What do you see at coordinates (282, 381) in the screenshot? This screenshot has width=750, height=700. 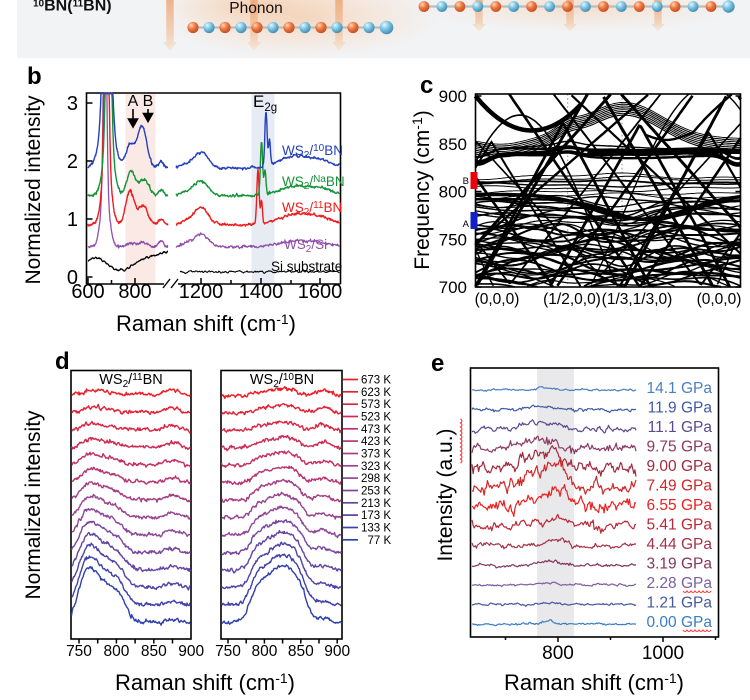 I see `svg-text: WS2/10BN` at bounding box center [282, 381].